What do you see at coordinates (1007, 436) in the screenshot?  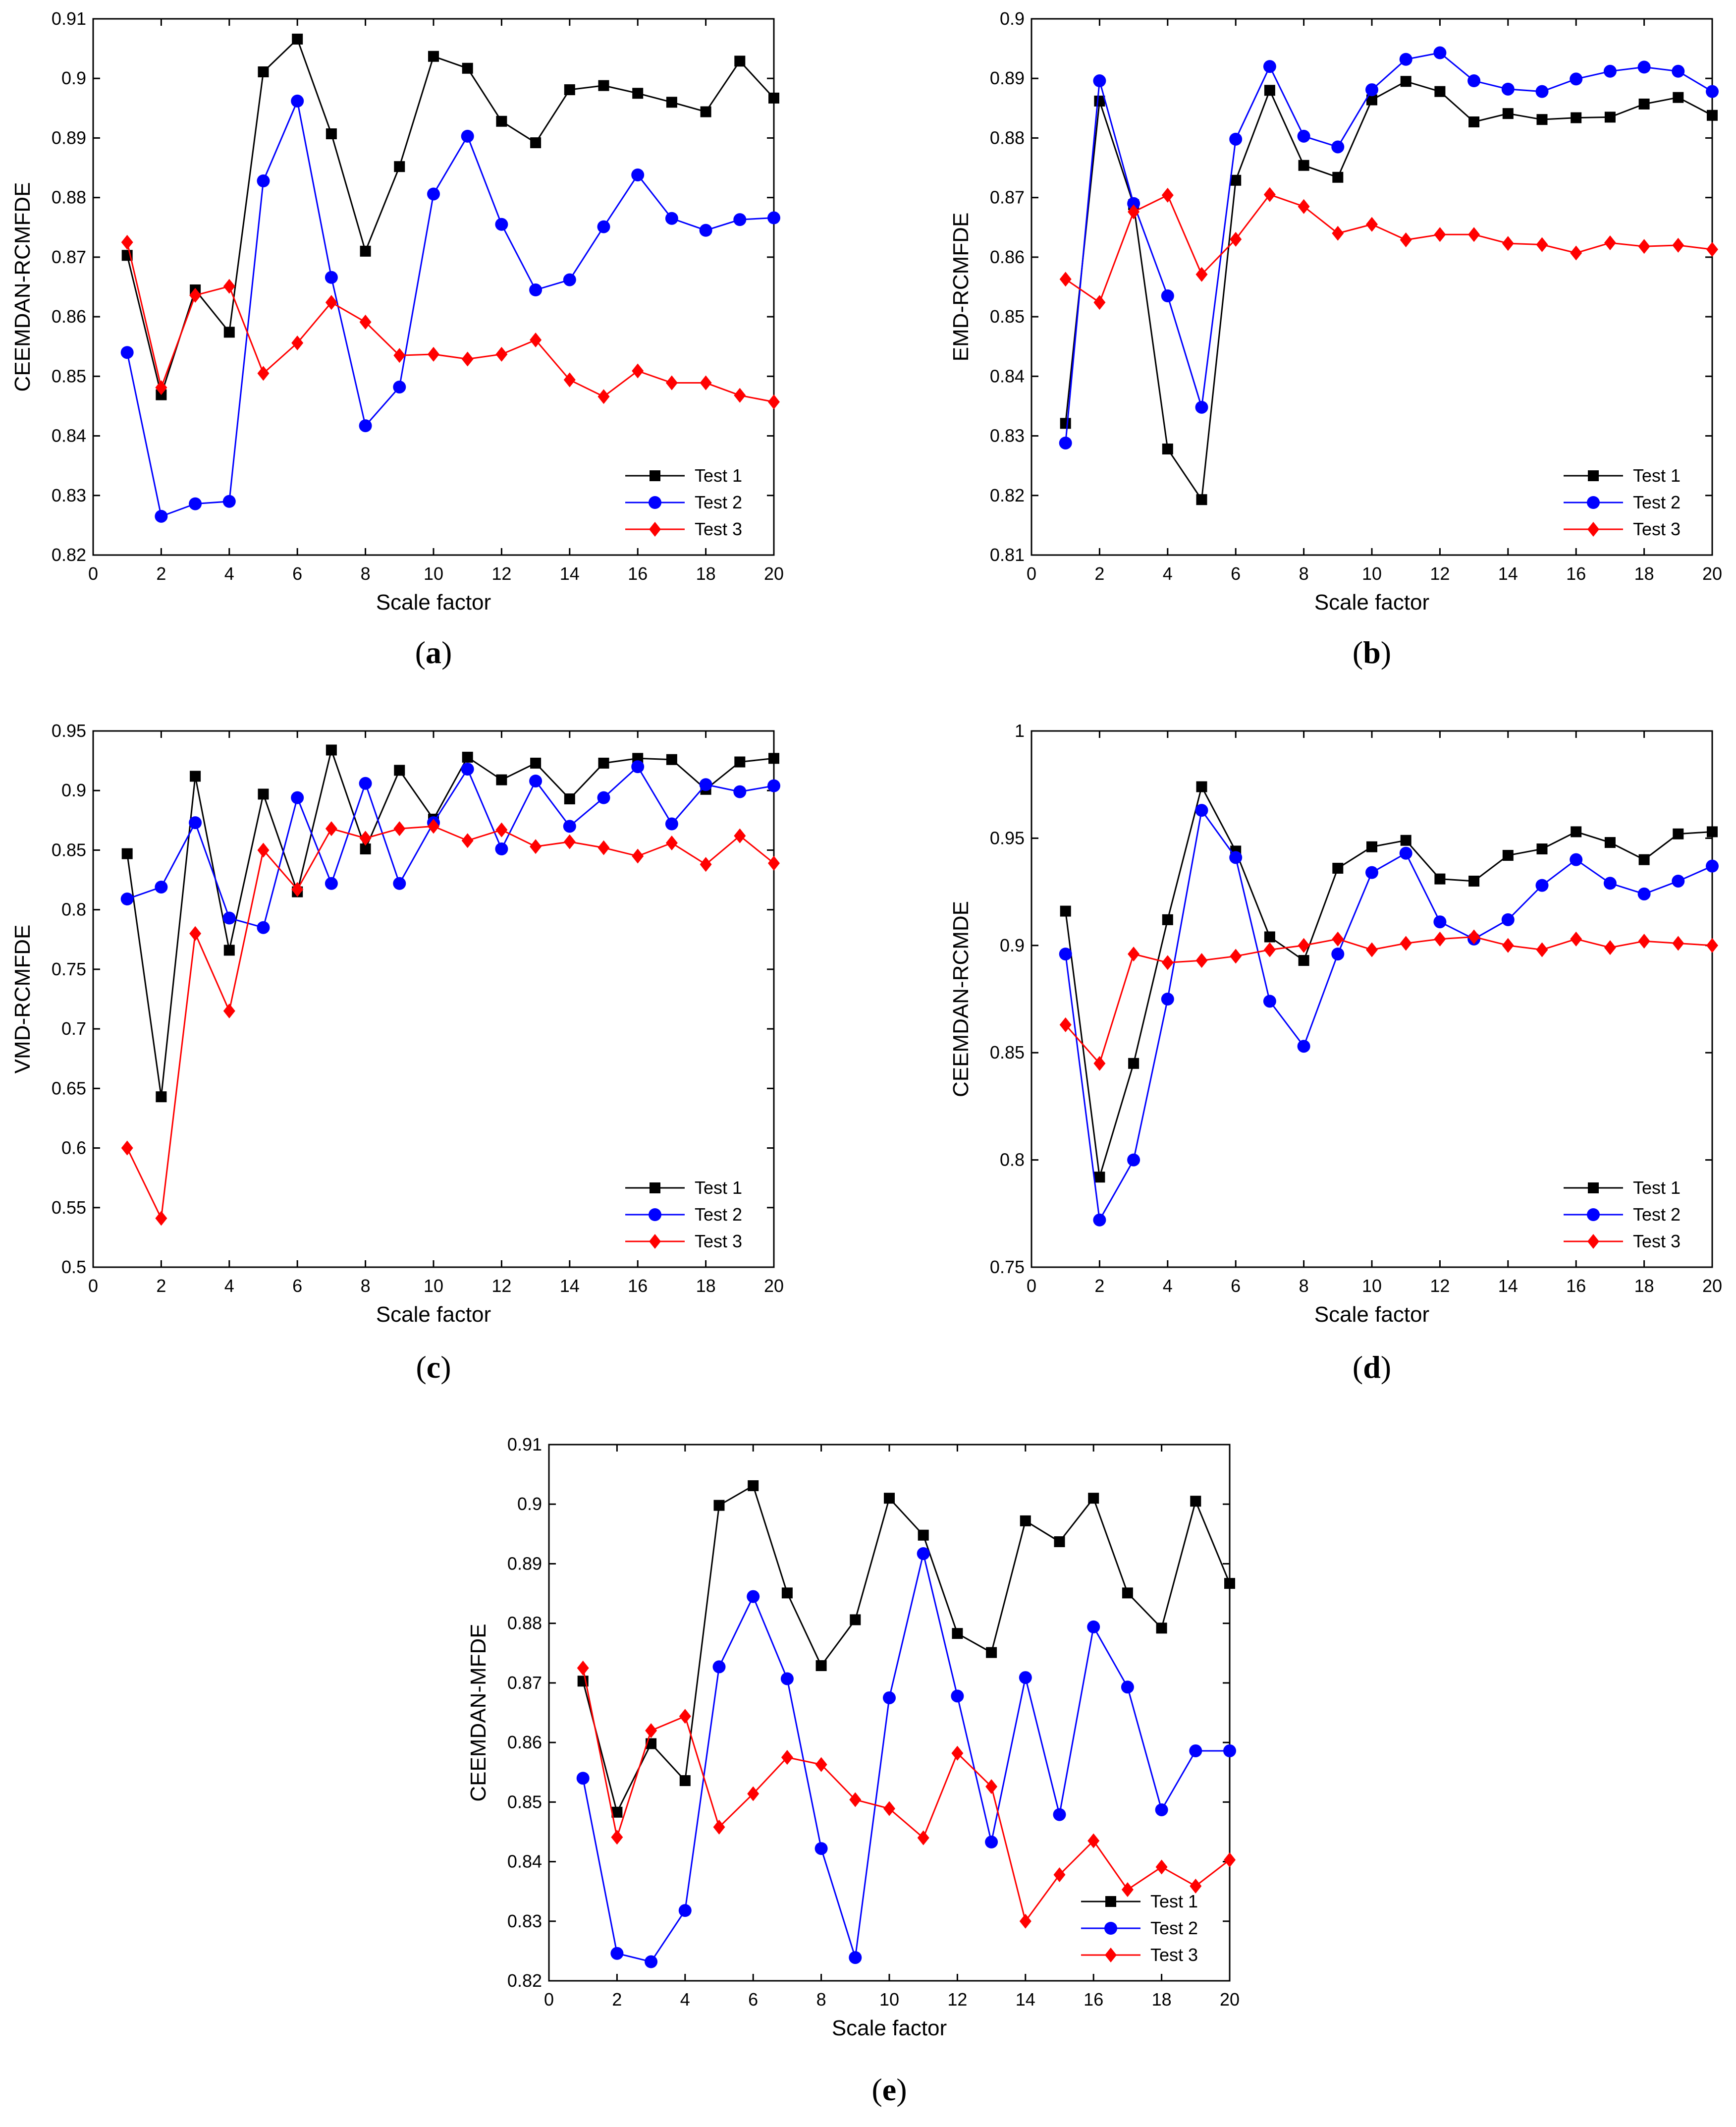 I see `y-tick-label: 0.83` at bounding box center [1007, 436].